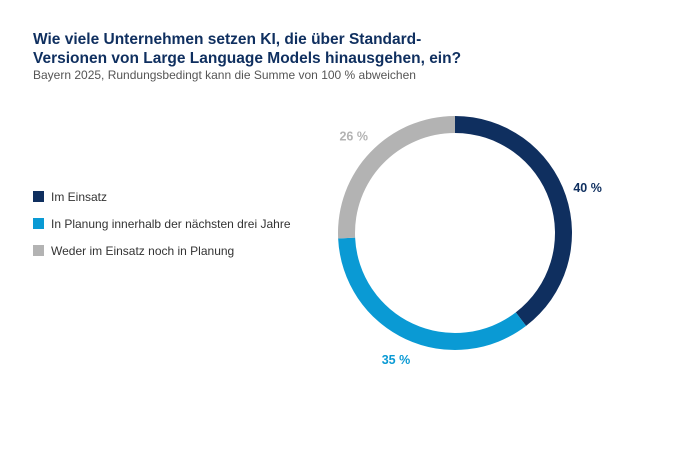 The width and height of the screenshot is (700, 467). I want to click on data-label: 35 %, so click(396, 360).